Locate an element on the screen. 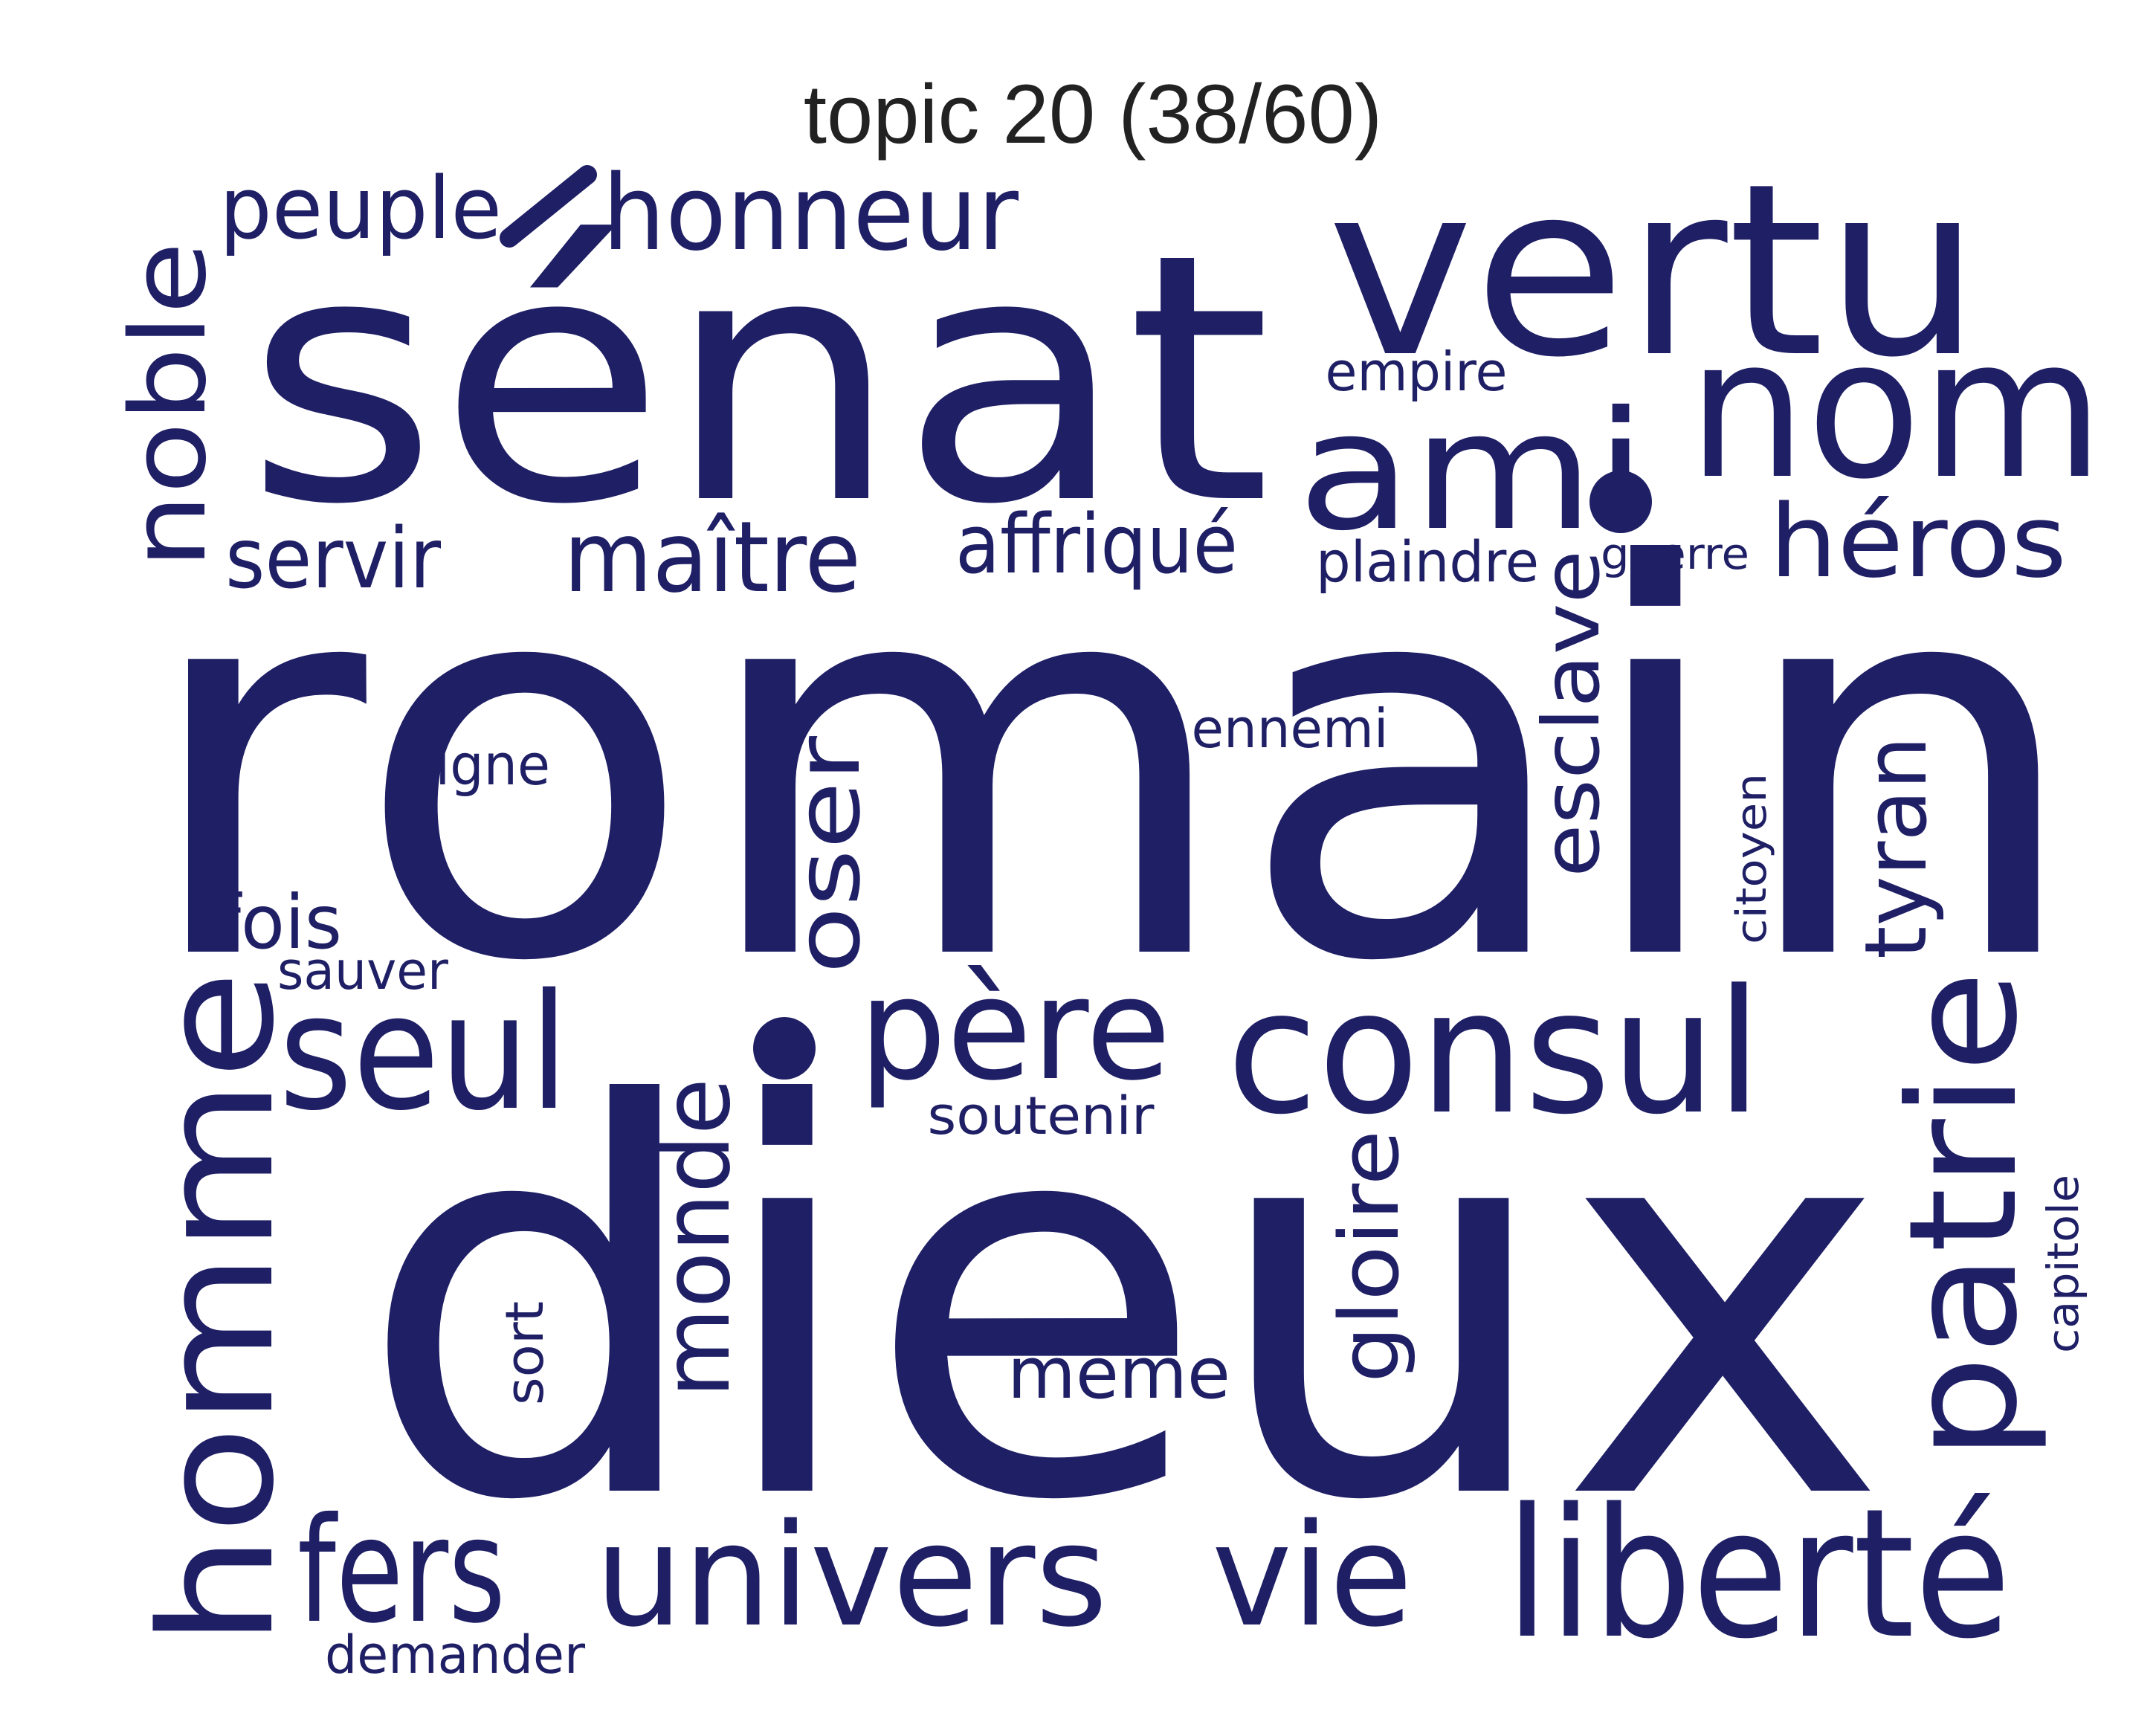 This screenshot has height=1710, width=2156. word-tyran: tyran is located at coordinates (1897, 848).